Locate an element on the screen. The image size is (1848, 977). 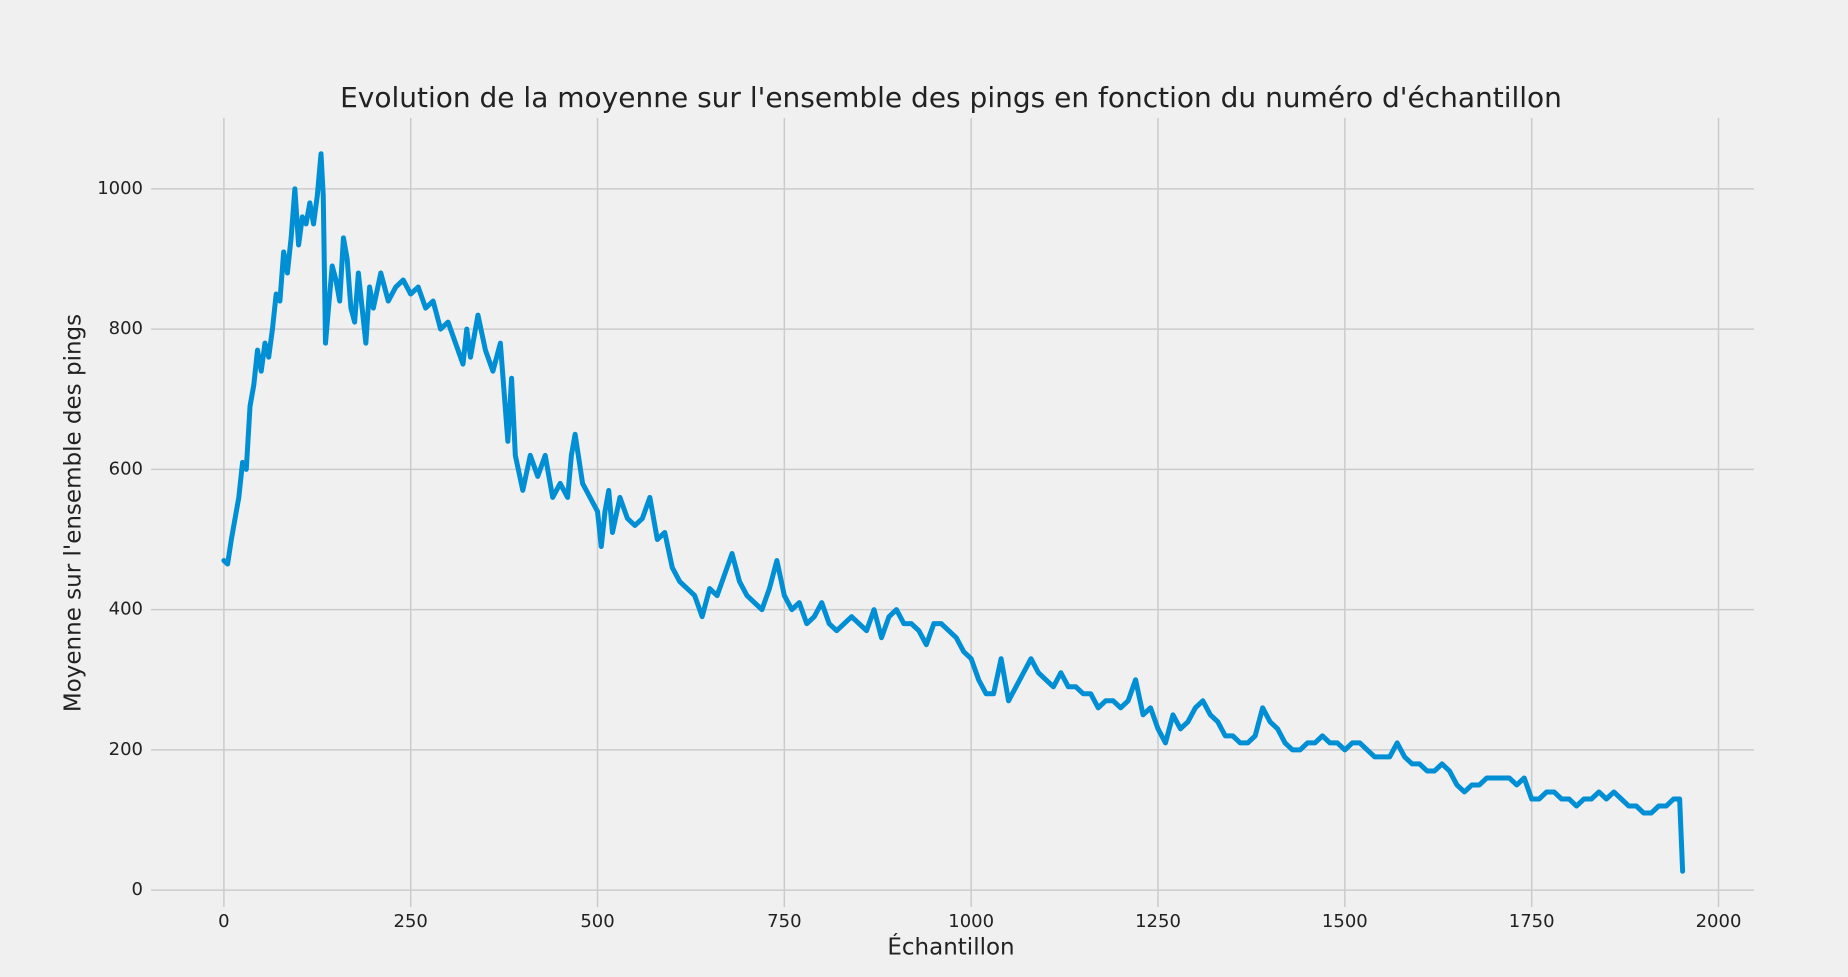
x-tick-label: 1250 is located at coordinates (1158, 921).